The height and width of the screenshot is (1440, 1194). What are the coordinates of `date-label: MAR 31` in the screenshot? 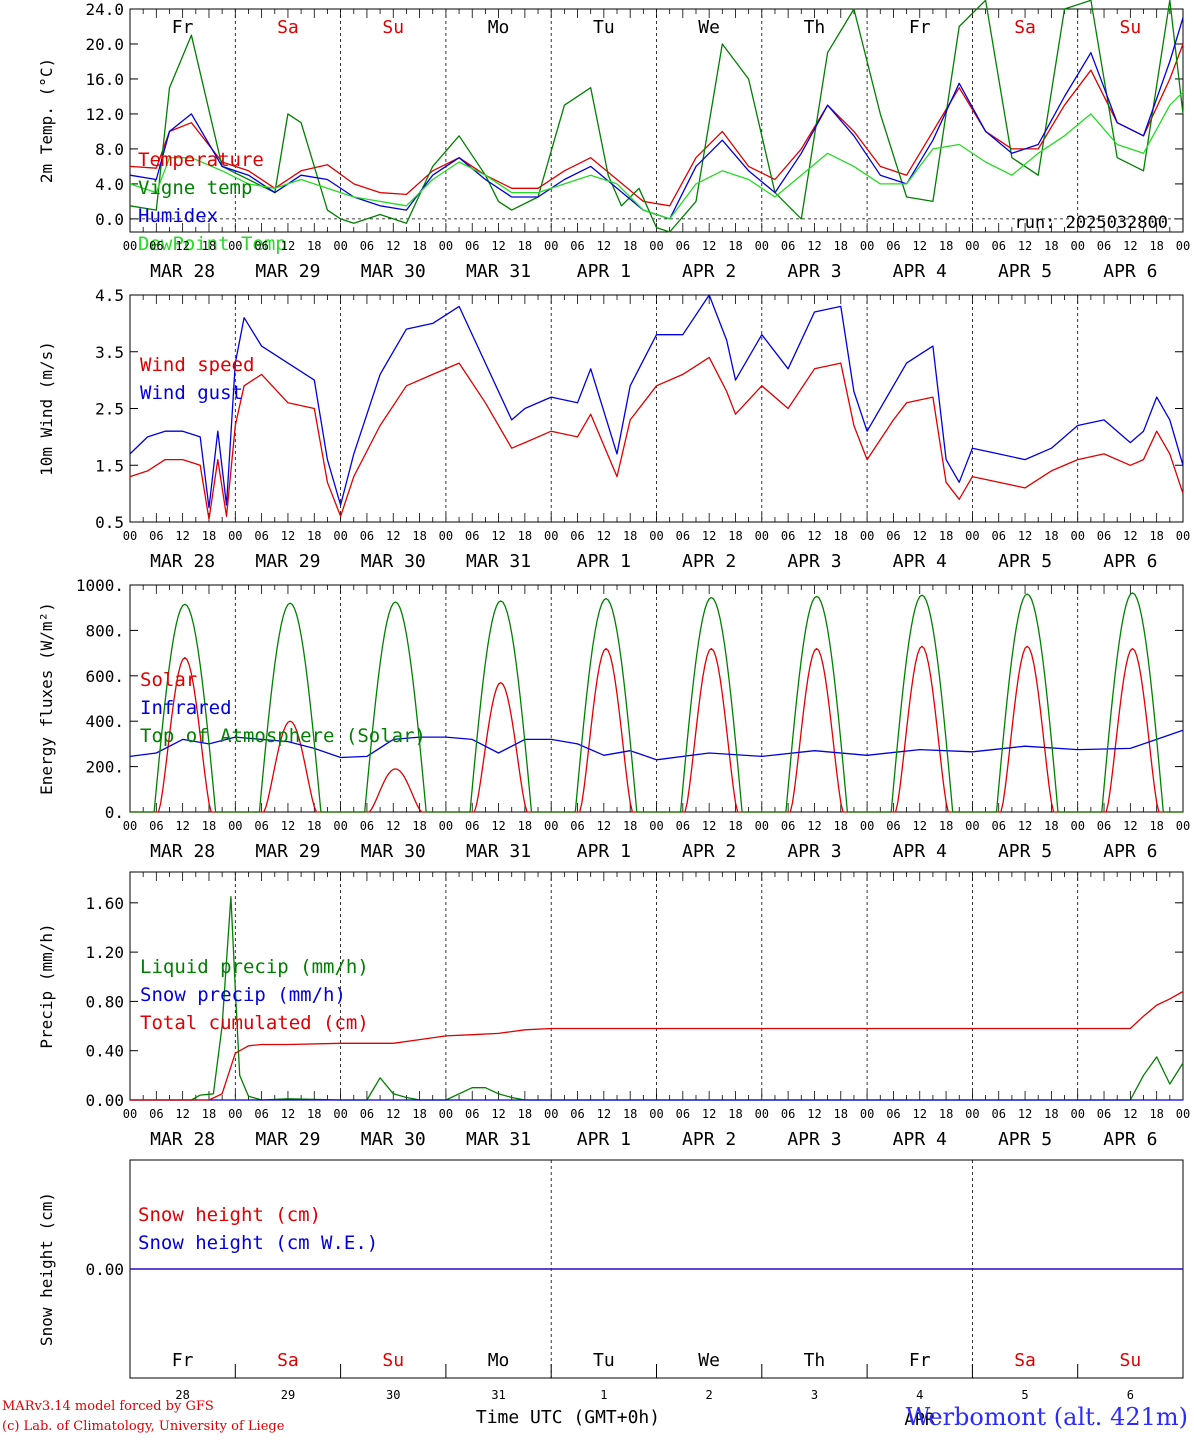 It's located at (498, 1139).